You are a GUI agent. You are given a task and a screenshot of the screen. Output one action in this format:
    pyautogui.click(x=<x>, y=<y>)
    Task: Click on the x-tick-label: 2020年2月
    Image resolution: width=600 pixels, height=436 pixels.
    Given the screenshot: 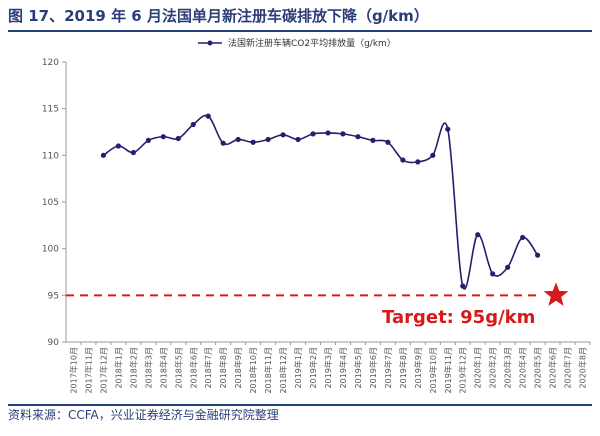 What is the action you would take?
    pyautogui.click(x=493, y=367)
    